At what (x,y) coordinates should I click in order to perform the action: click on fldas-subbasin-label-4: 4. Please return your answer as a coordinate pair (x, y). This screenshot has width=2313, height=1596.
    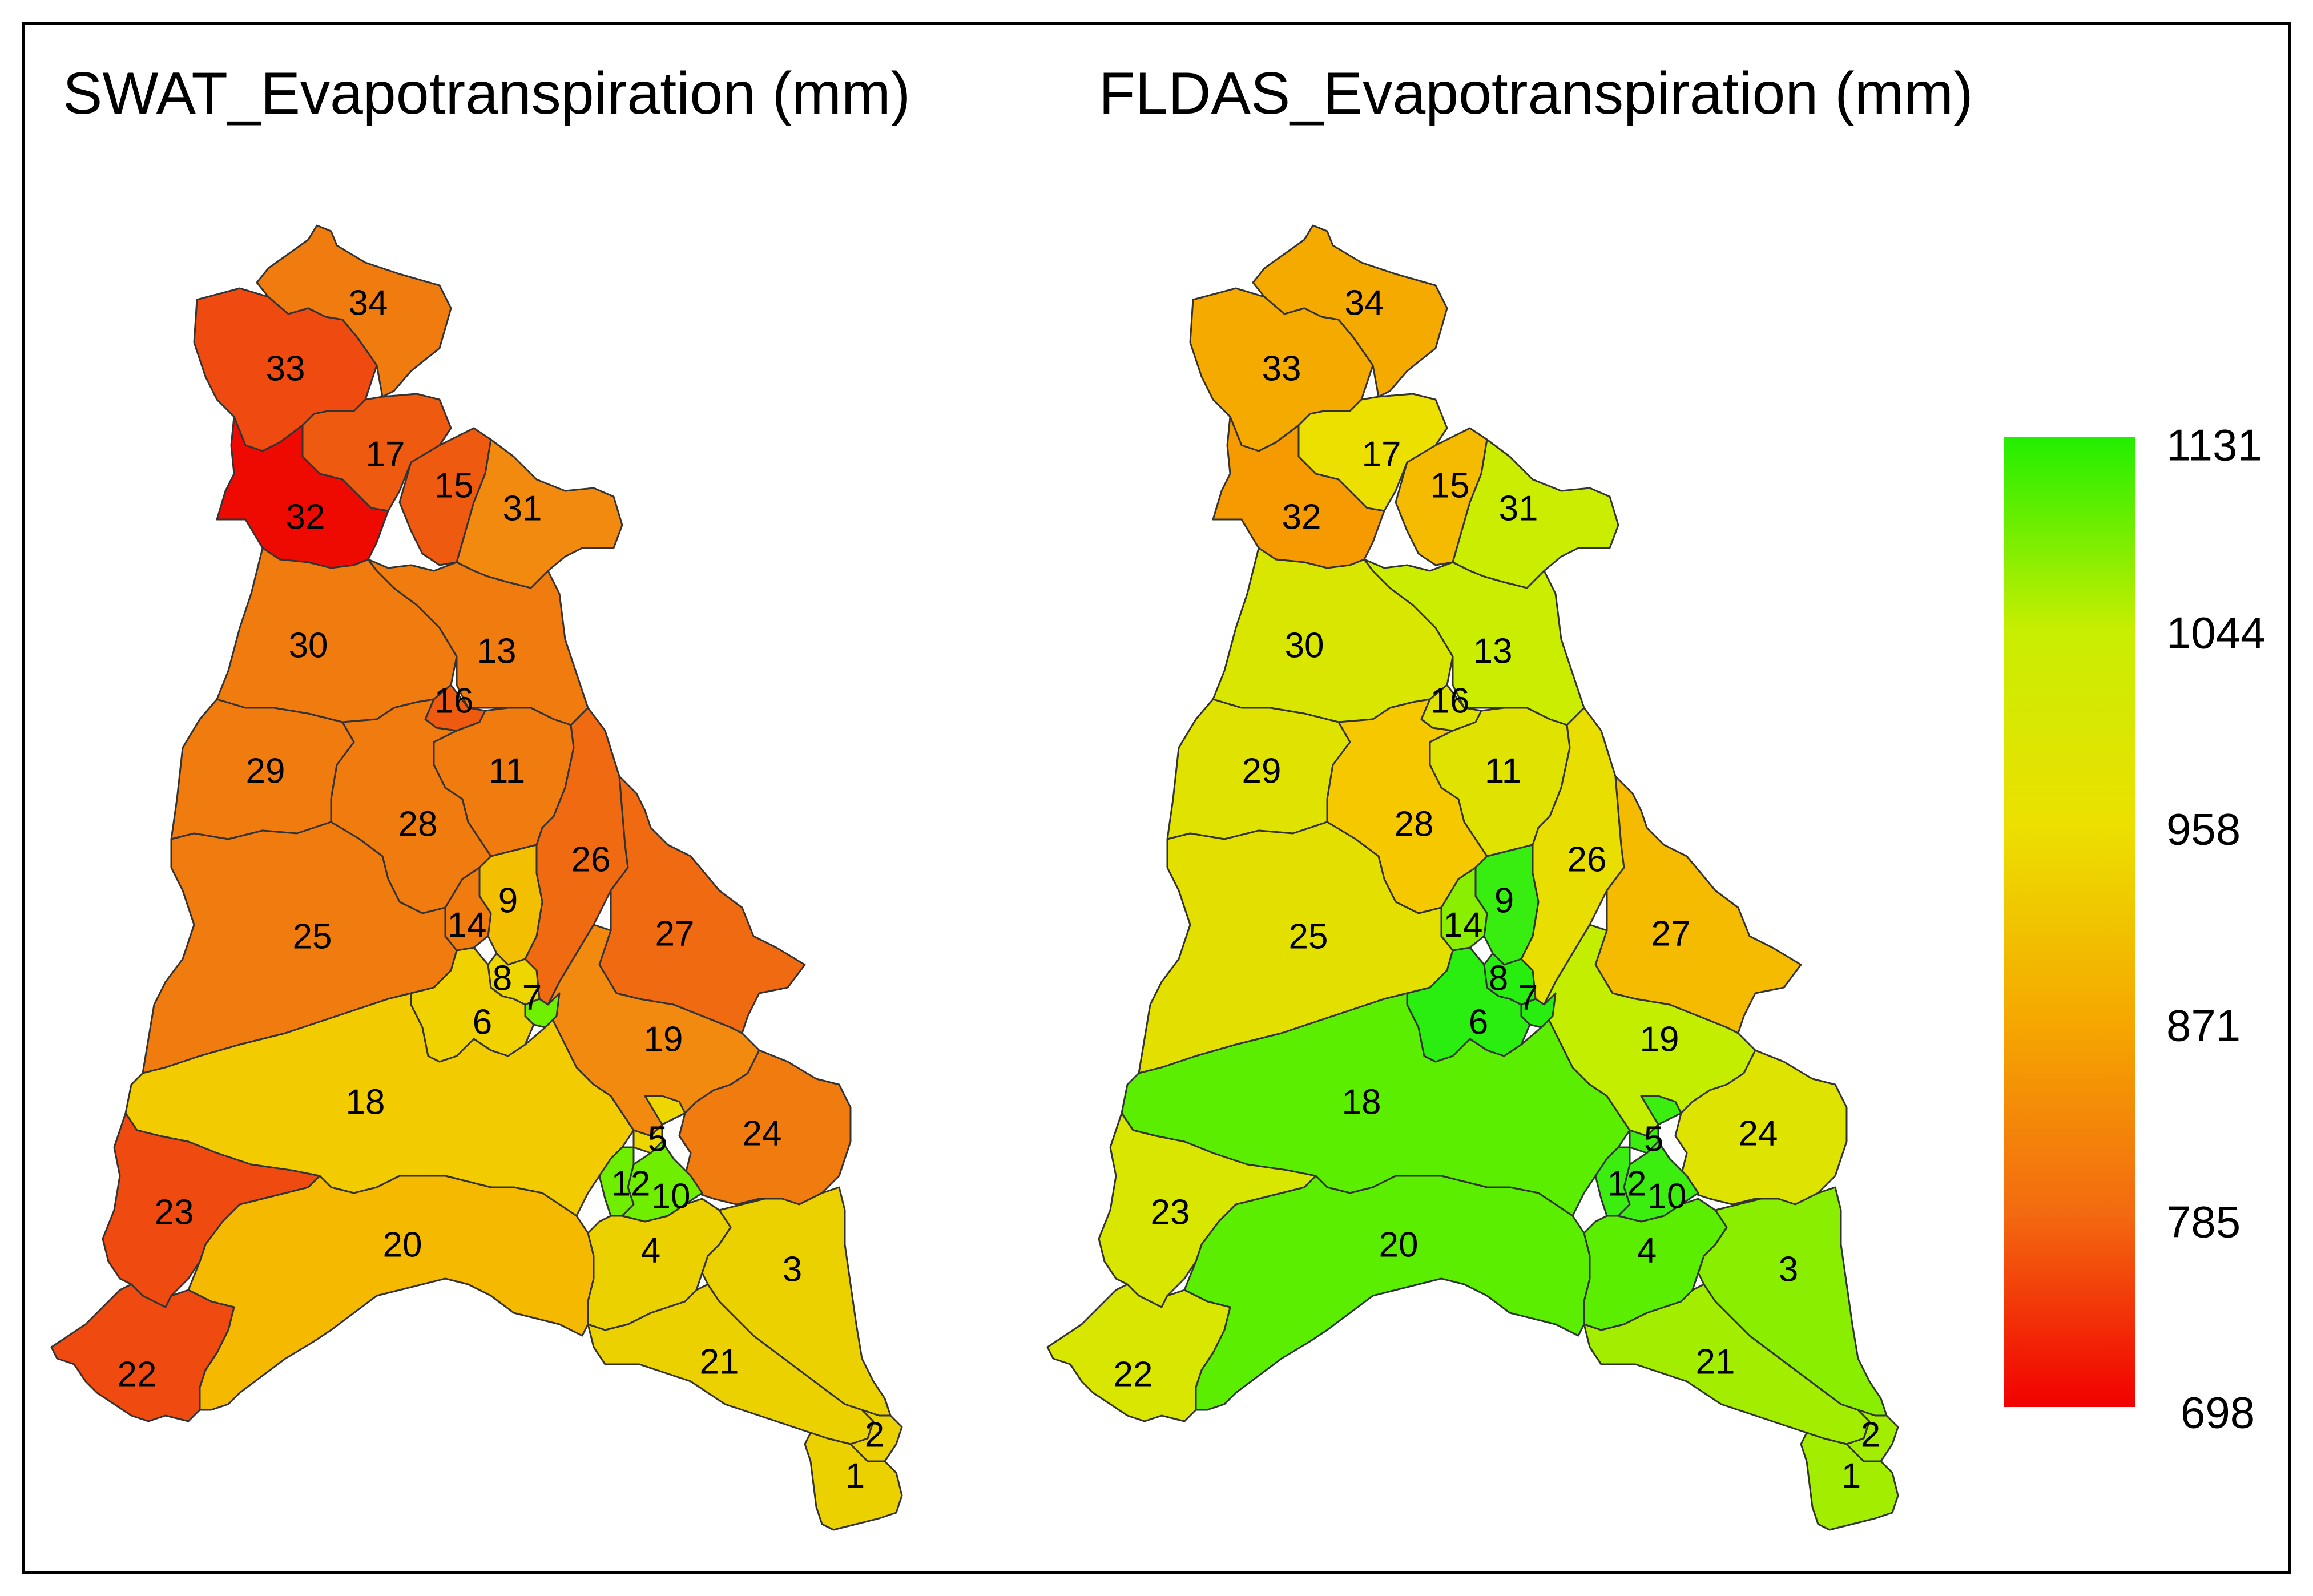
    Looking at the image, I should click on (1647, 1250).